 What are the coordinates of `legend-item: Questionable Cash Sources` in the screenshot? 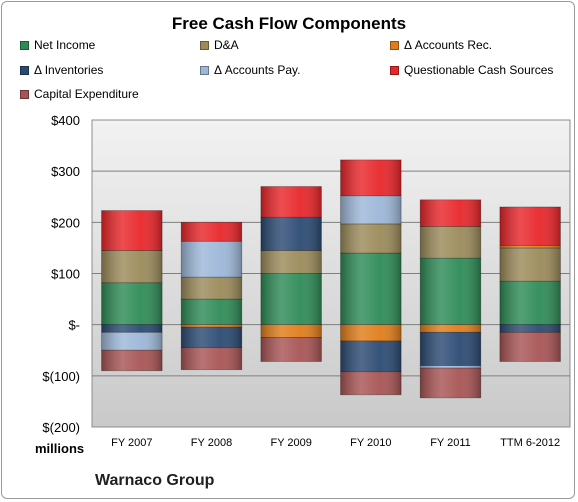 It's located at (471, 70).